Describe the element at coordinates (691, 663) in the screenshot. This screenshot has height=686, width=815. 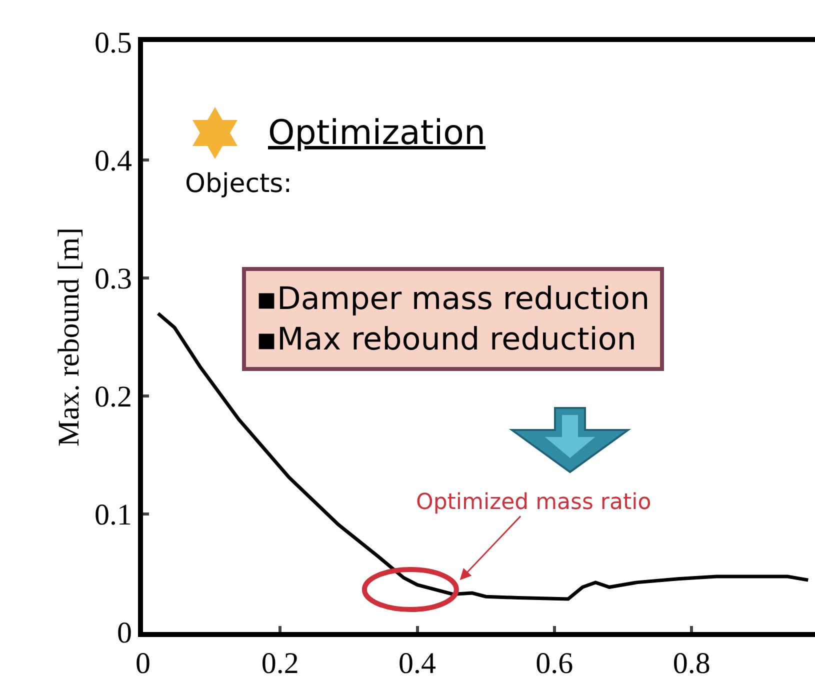
I see `x-tick-label: 0.8` at that location.